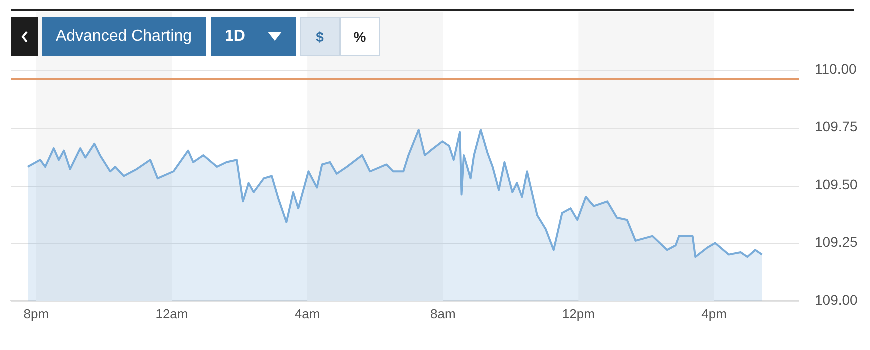  I want to click on x-tick-label: 4am, so click(307, 314).